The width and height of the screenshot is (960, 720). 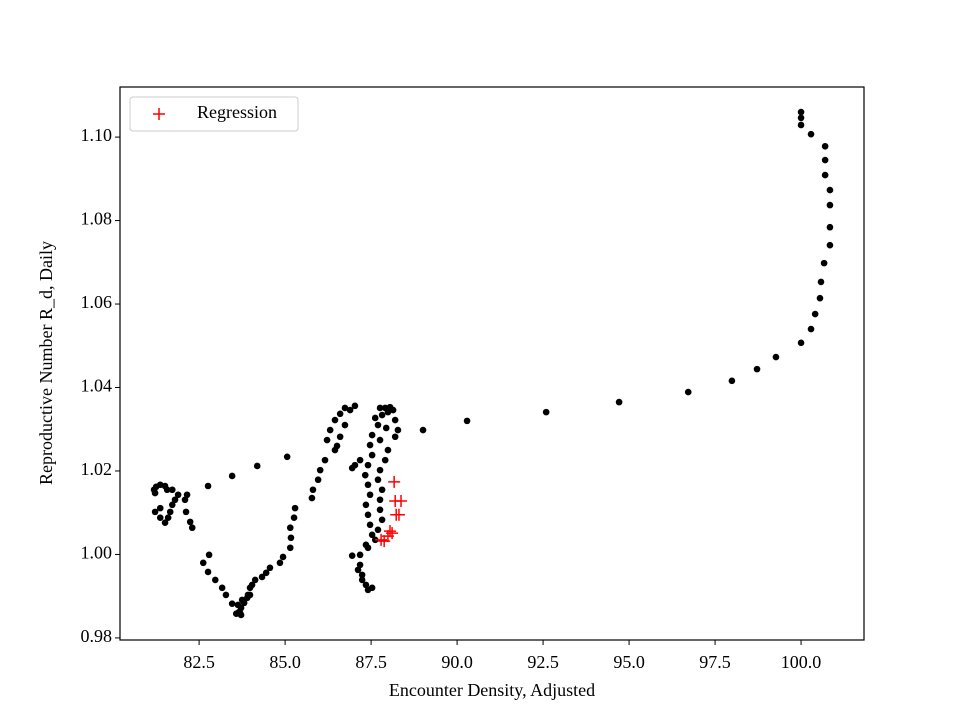 What do you see at coordinates (199, 662) in the screenshot?
I see `x-tick-label: 82.5` at bounding box center [199, 662].